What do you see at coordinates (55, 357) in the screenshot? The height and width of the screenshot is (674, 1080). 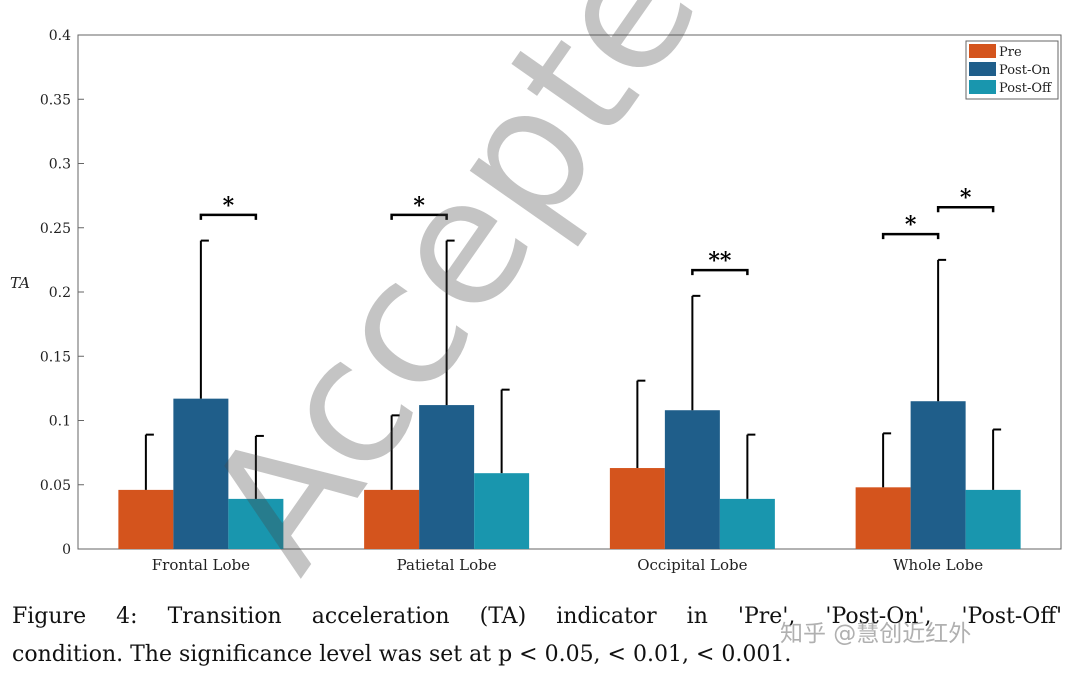 I see `y-tick-label: 0.15` at bounding box center [55, 357].